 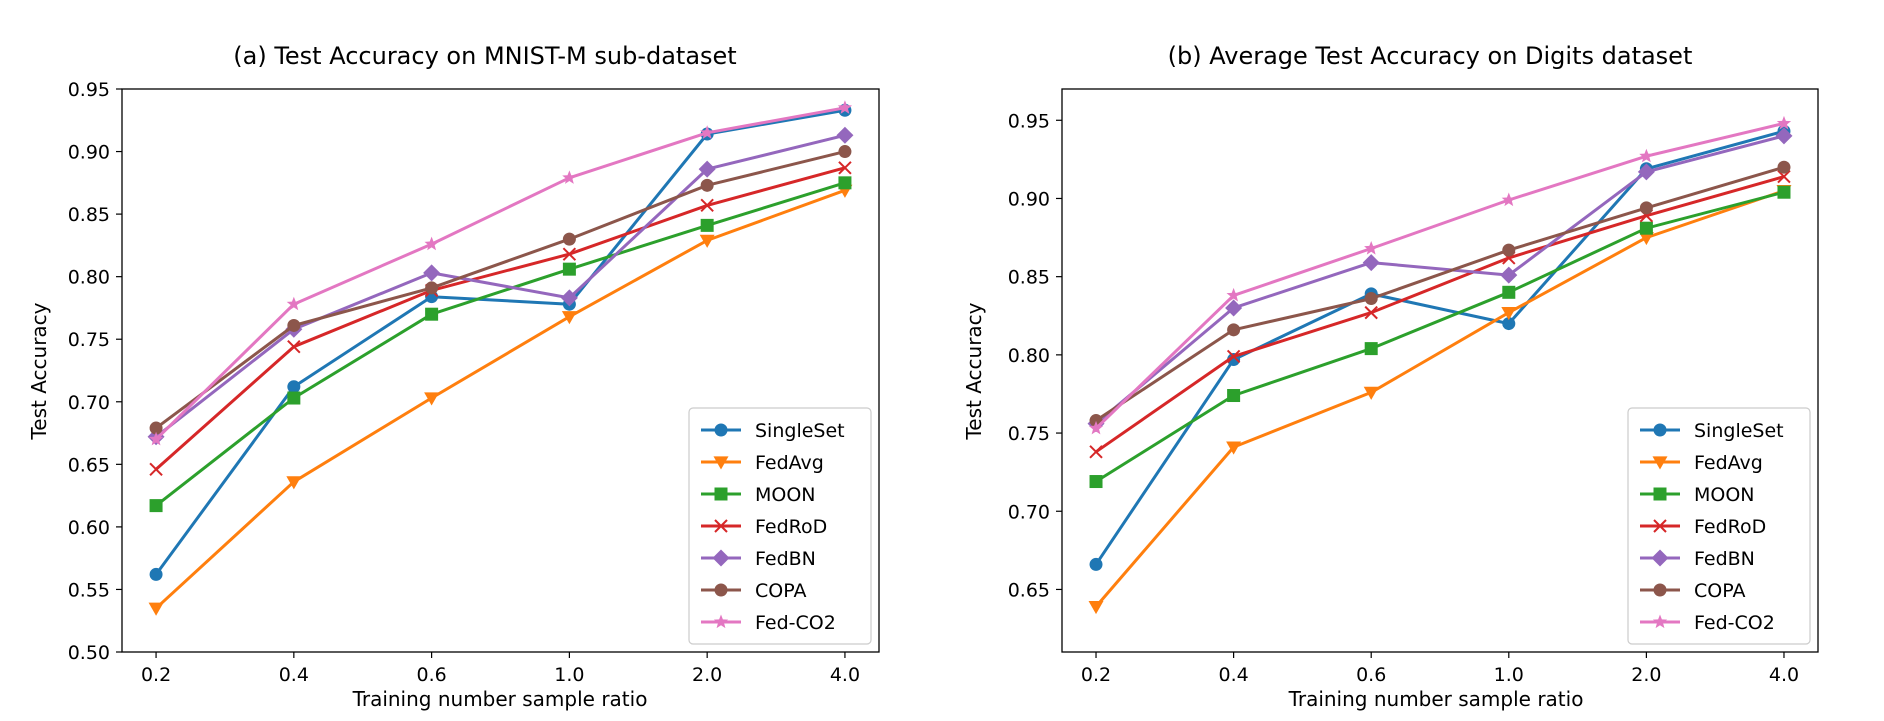 What do you see at coordinates (789, 463) in the screenshot?
I see `legend-label: FedAvg` at bounding box center [789, 463].